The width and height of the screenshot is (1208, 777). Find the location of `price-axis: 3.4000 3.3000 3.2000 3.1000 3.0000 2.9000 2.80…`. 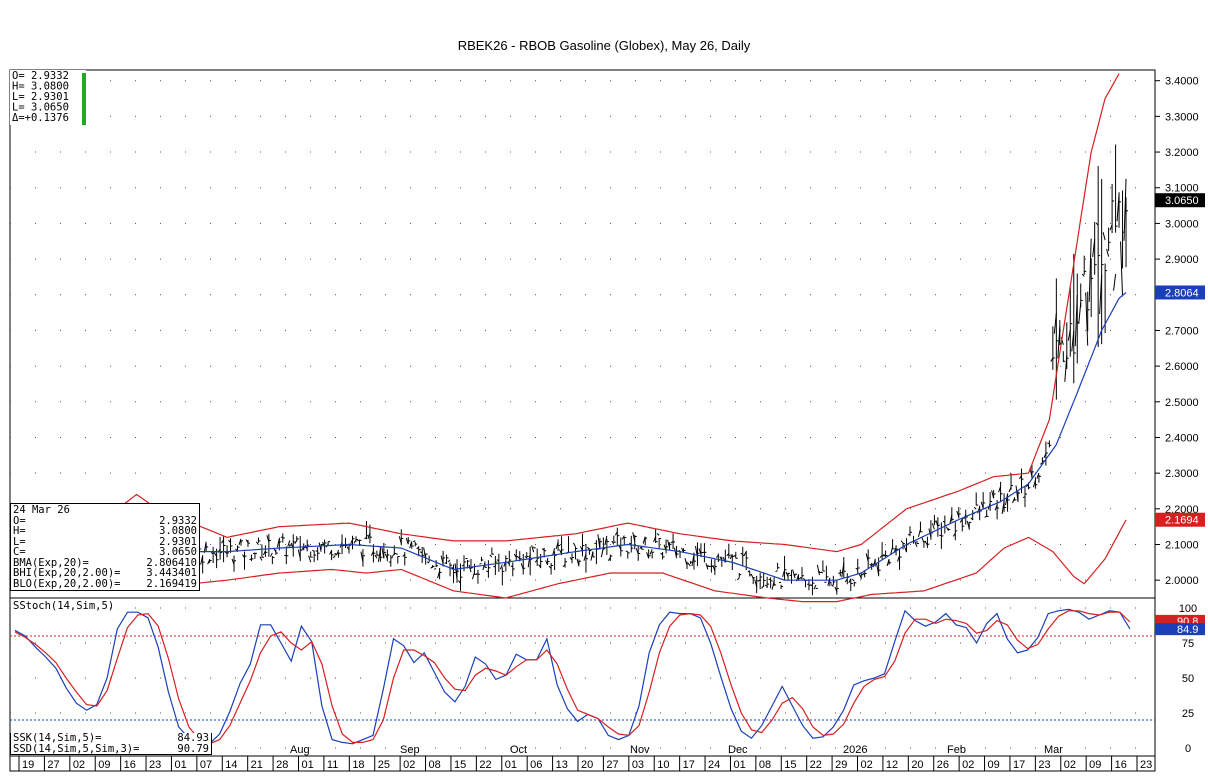

price-axis: 3.4000 3.3000 3.2000 3.1000 3.0000 2.9000 2.80… is located at coordinates (1177, 415).